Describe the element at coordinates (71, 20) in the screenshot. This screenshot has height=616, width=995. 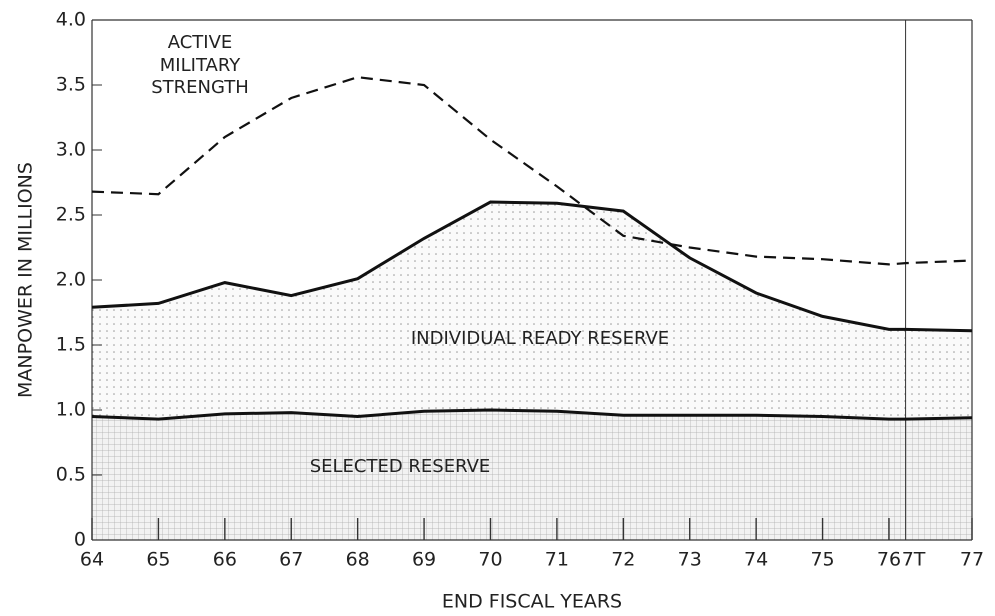
I see `y-tick-label: 4.0` at that location.